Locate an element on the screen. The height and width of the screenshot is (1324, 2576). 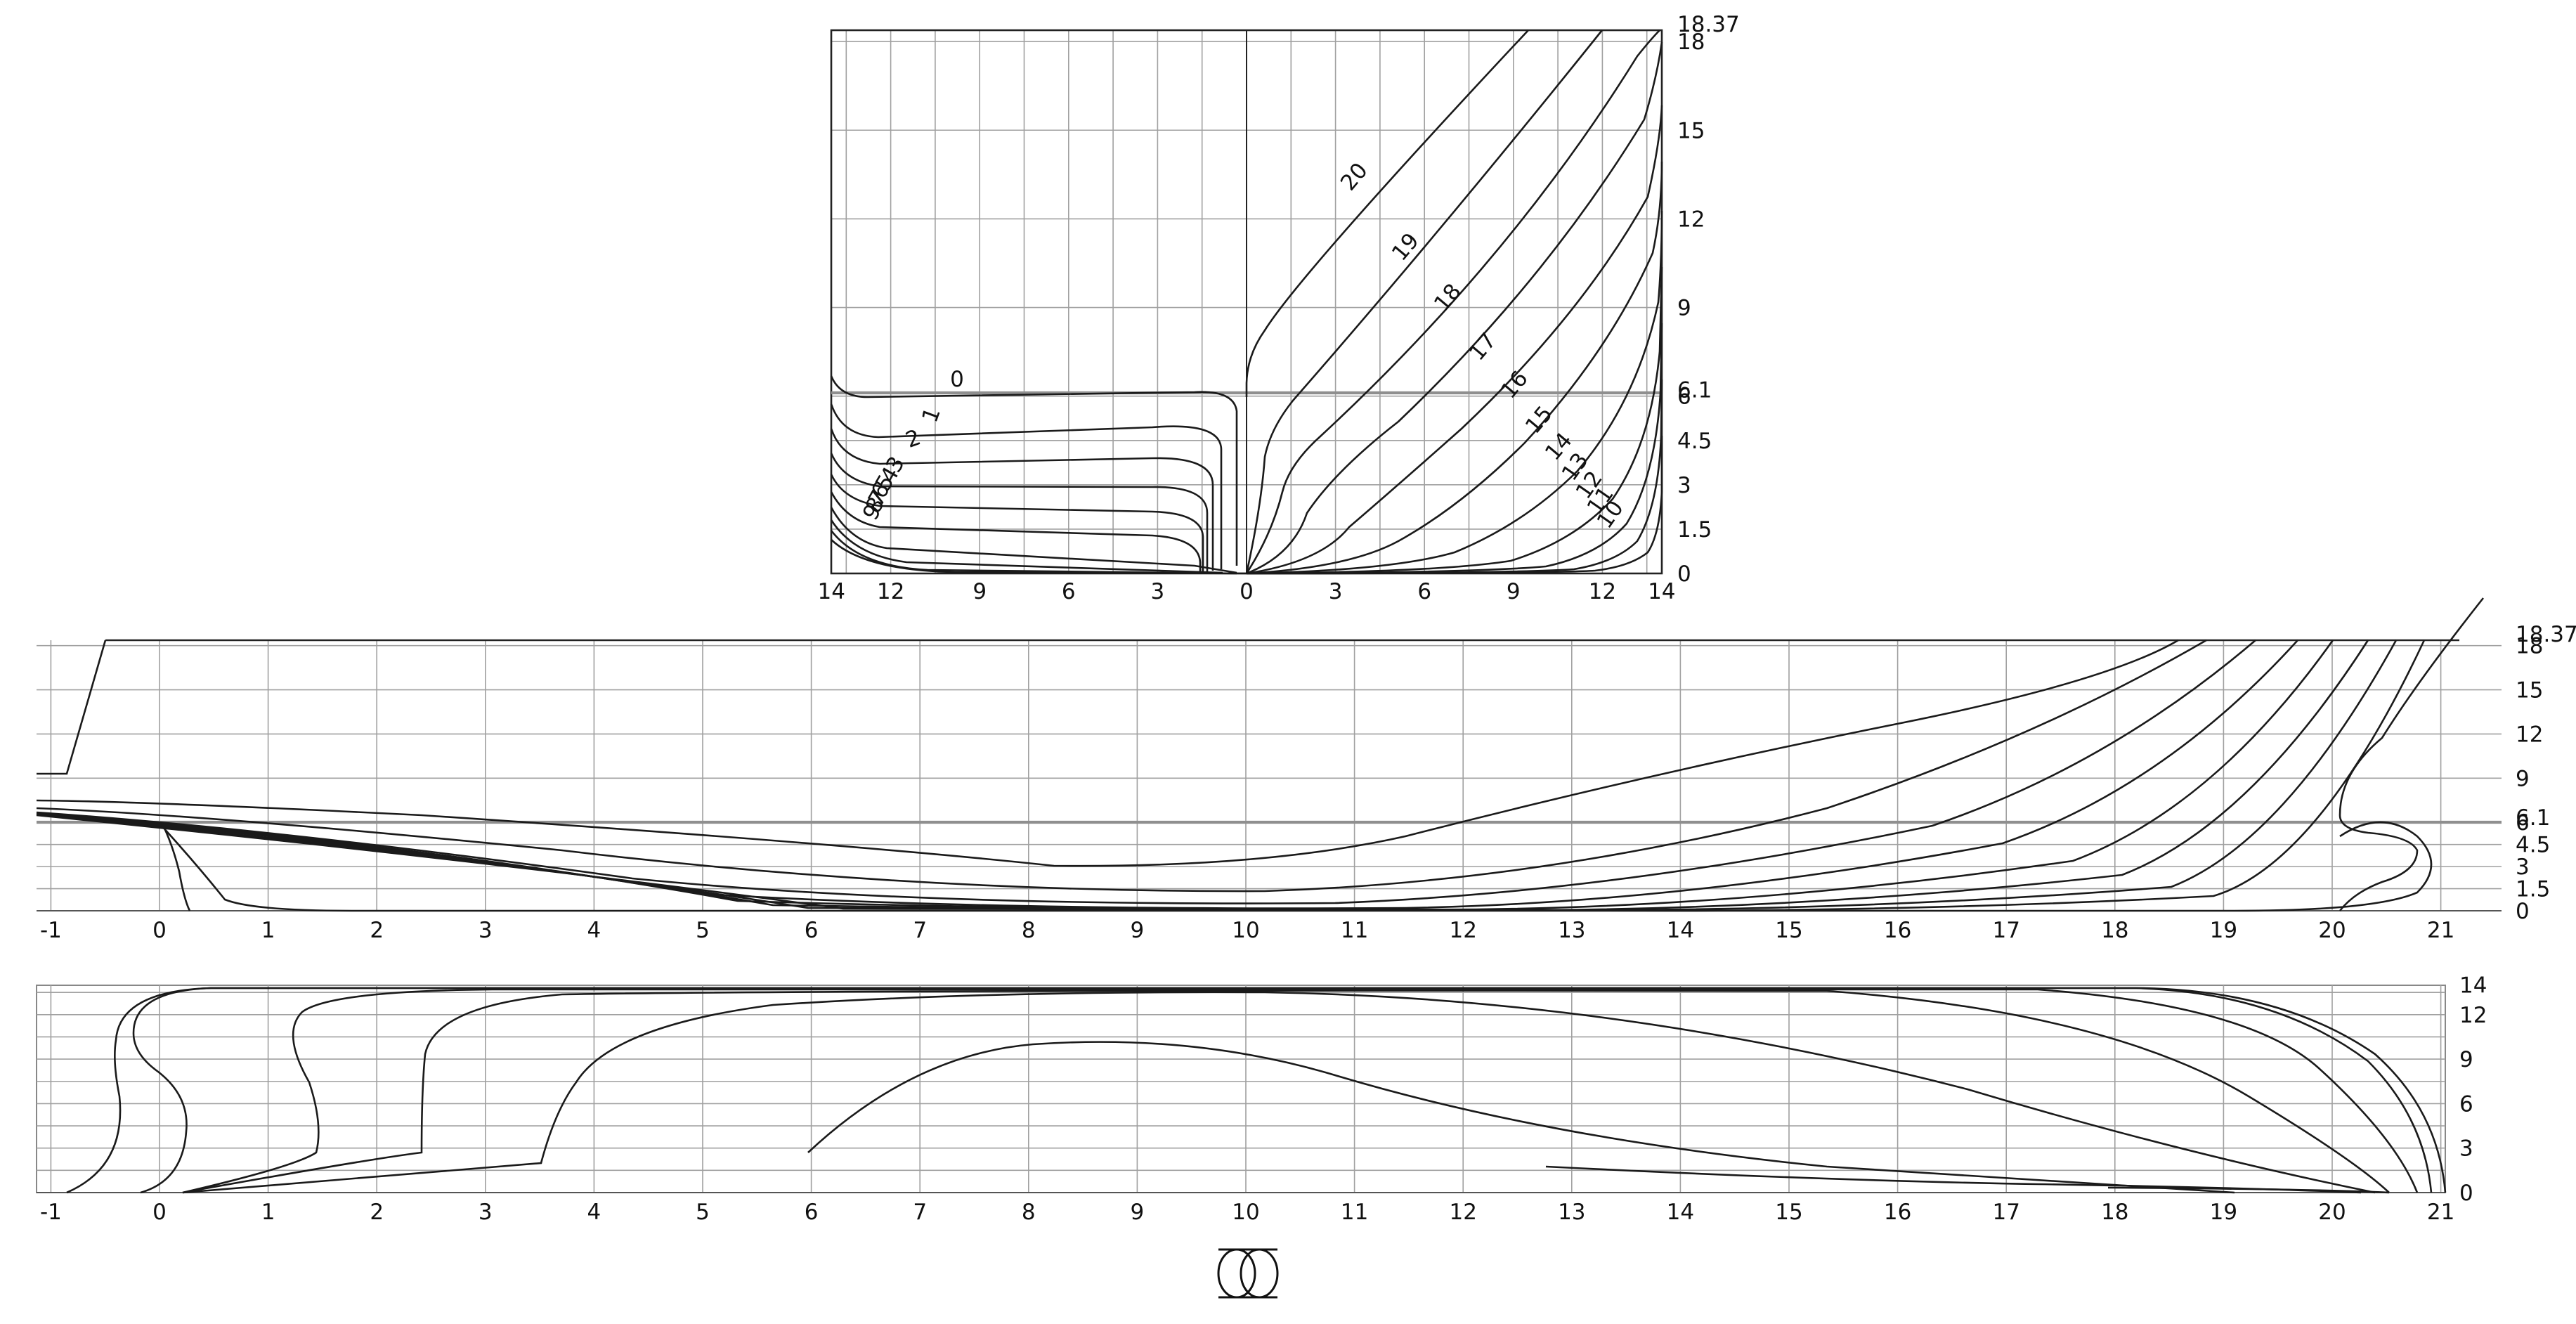
body-plan-y-tick: 0 is located at coordinates (1684, 574).